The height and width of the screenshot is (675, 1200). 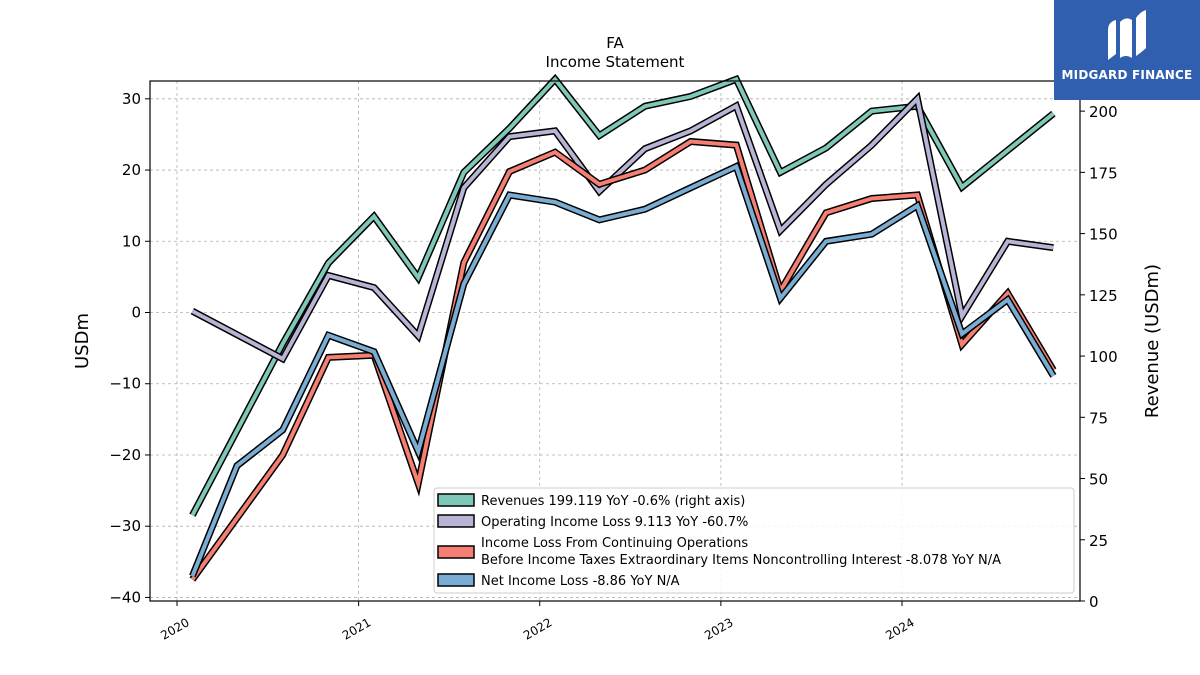 What do you see at coordinates (899, 628) in the screenshot?
I see `x-tick-label: 2024` at bounding box center [899, 628].